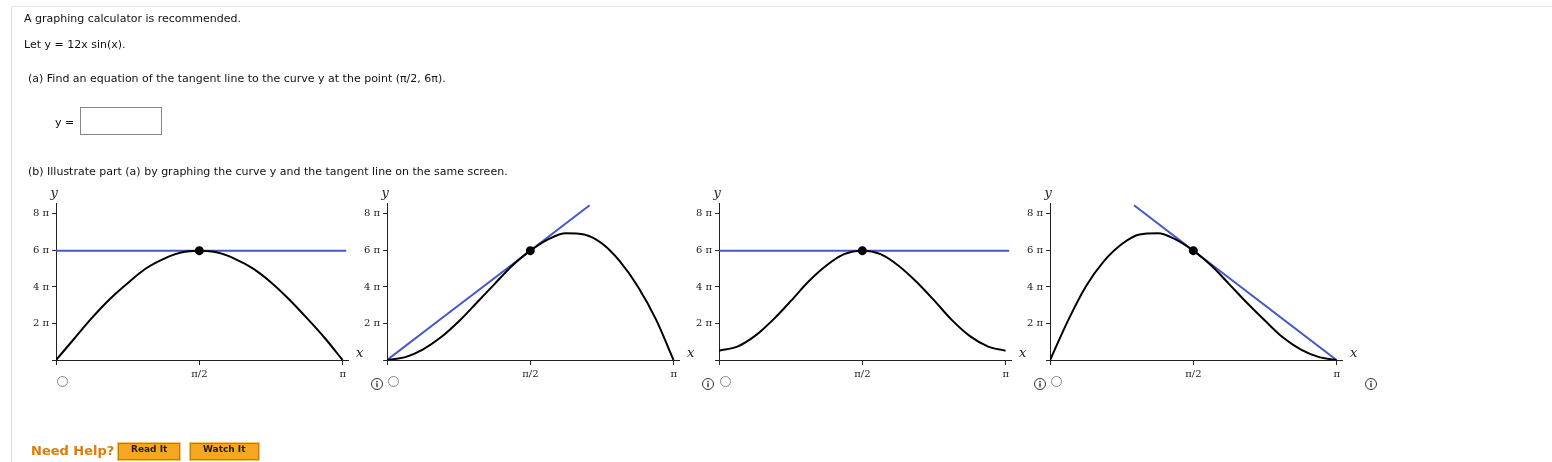 This screenshot has height=462, width=1552. Describe the element at coordinates (65, 122) in the screenshot. I see `text: y =` at that location.